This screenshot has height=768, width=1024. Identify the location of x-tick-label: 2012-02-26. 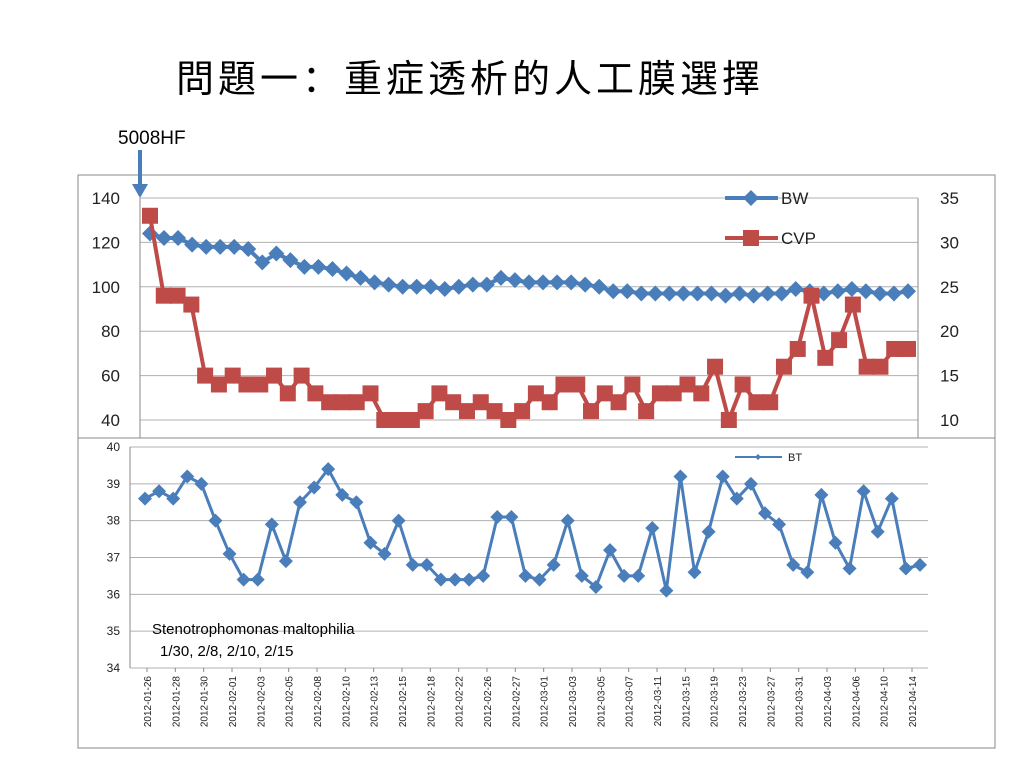
(488, 702).